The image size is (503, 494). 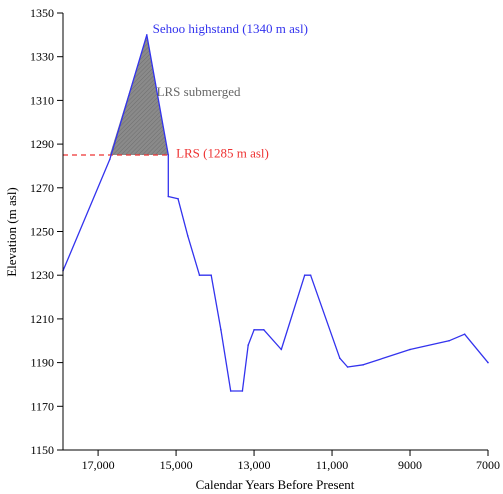 What do you see at coordinates (42, 319) in the screenshot?
I see `y-tick-label: 1210` at bounding box center [42, 319].